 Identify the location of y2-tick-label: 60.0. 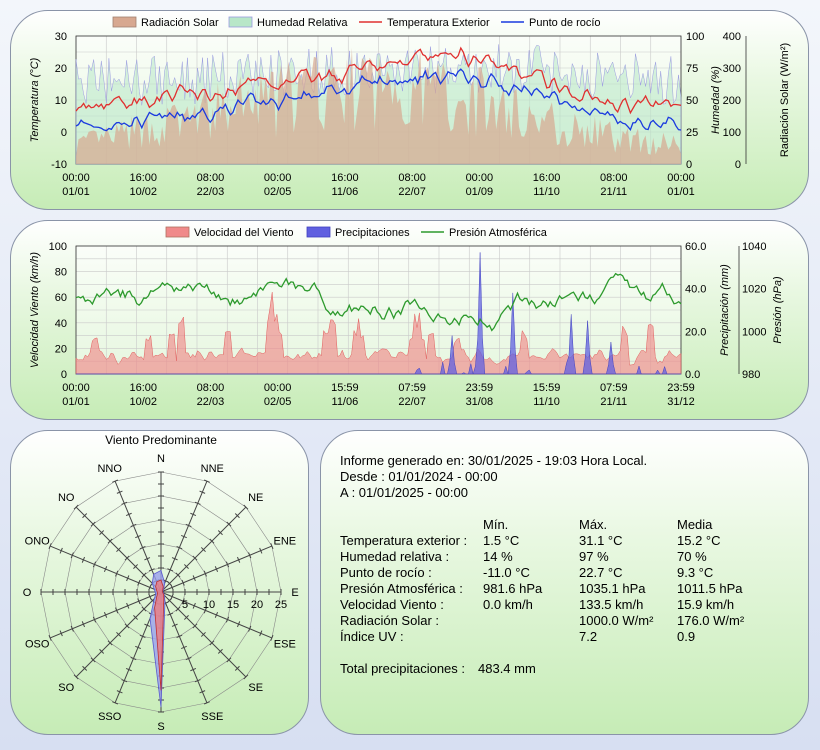
(695, 247).